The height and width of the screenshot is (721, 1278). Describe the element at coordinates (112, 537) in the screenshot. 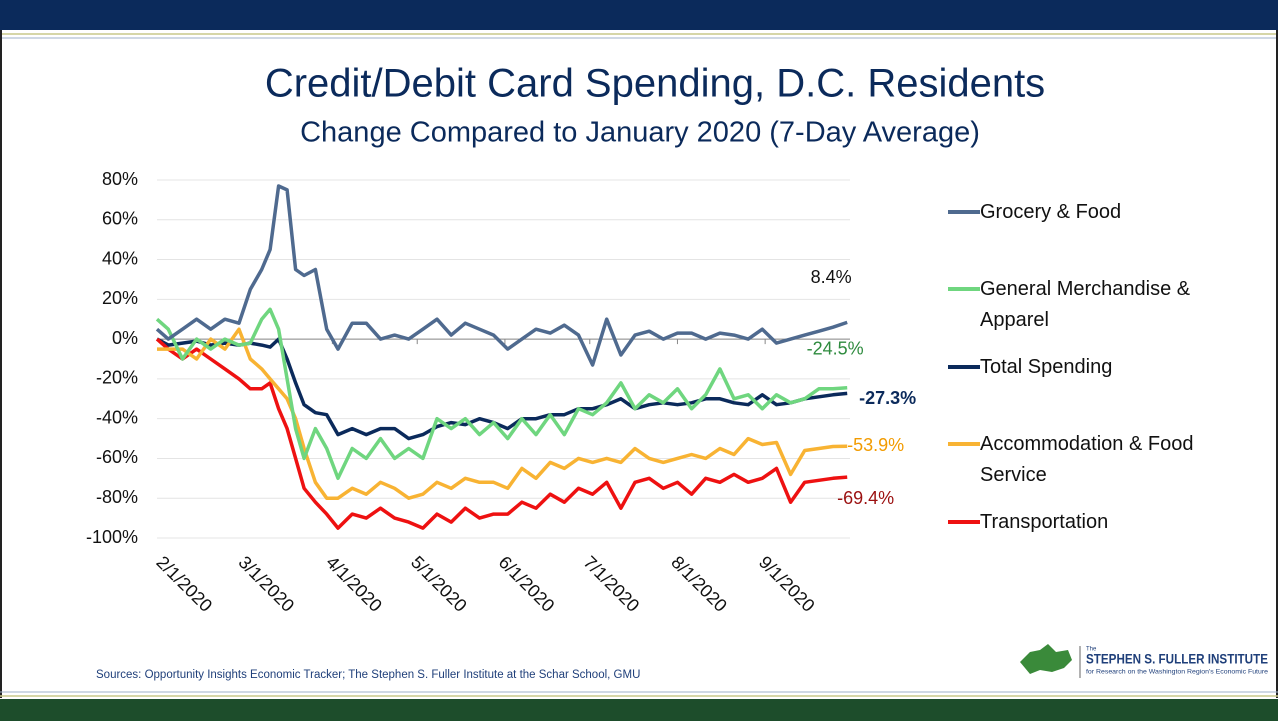

I see `y-tick-label: -100%` at that location.